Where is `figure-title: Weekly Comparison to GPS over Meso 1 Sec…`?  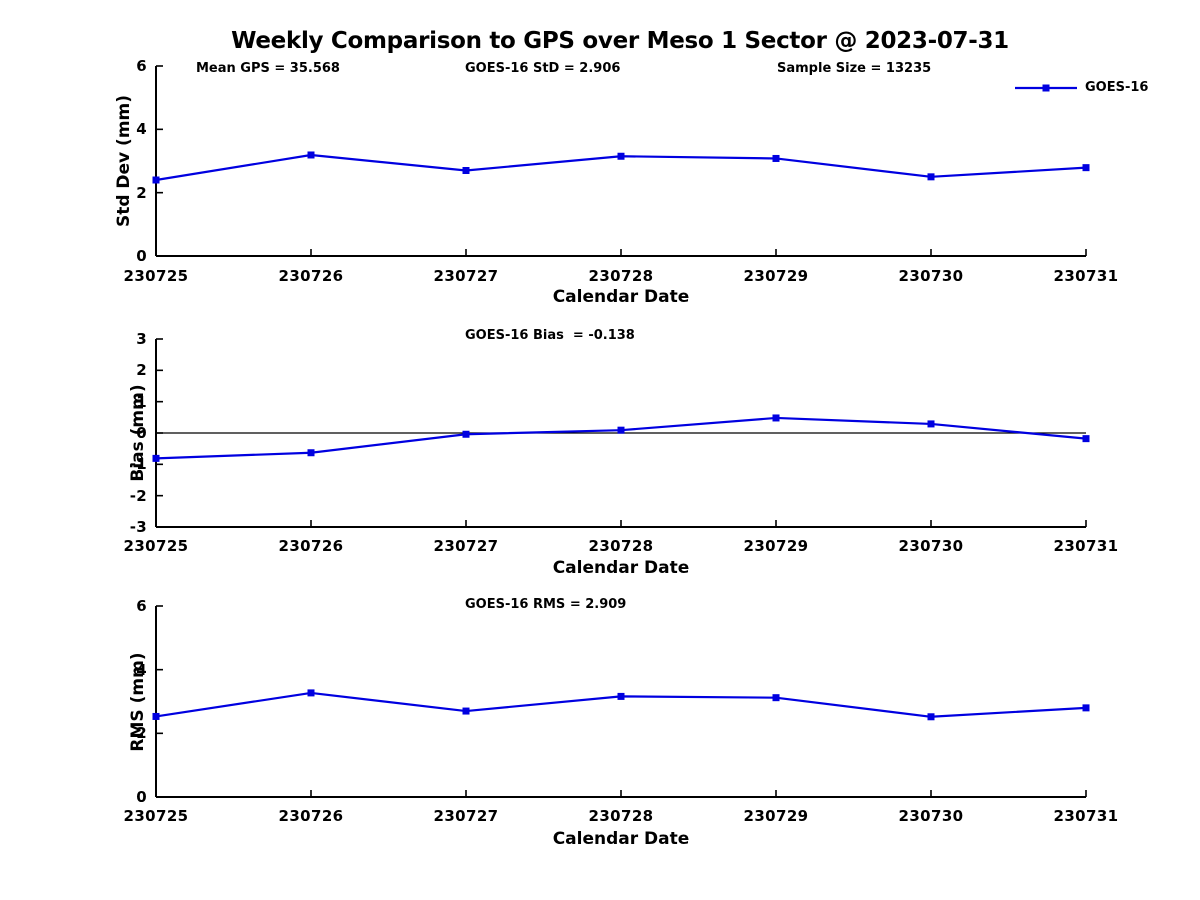 figure-title: Weekly Comparison to GPS over Meso 1 Sec… is located at coordinates (620, 41).